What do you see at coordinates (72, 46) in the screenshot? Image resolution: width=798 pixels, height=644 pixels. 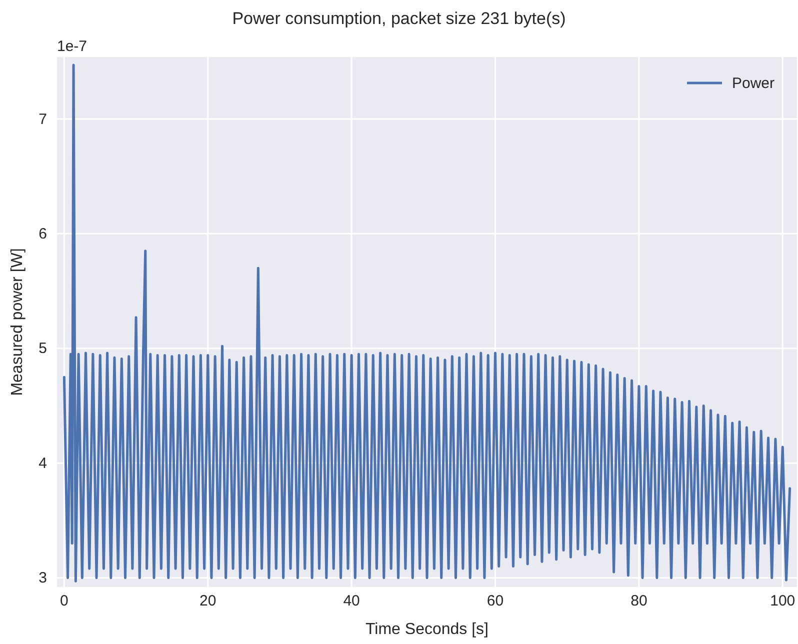 I see `text: 1e-7` at bounding box center [72, 46].